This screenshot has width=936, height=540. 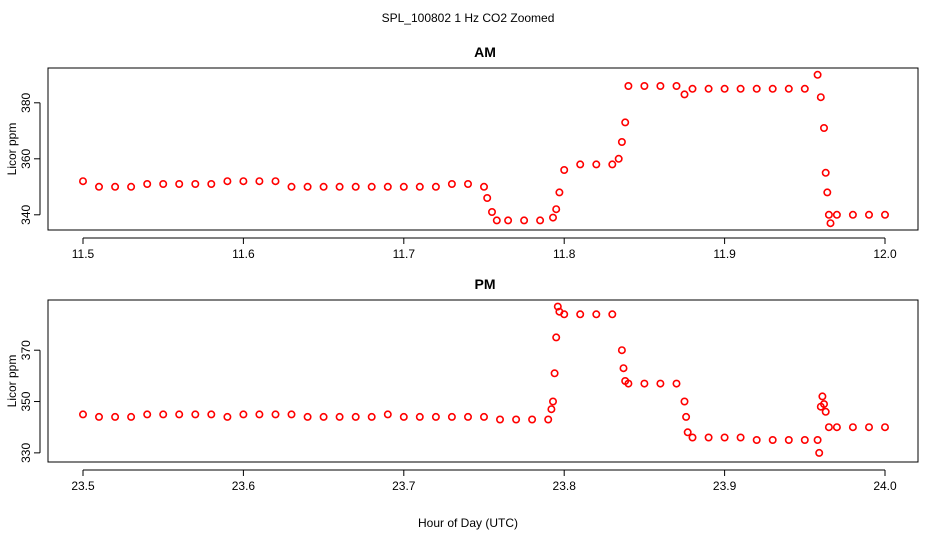 I want to click on am-x-tick-label: 12.0, so click(x=885, y=254).